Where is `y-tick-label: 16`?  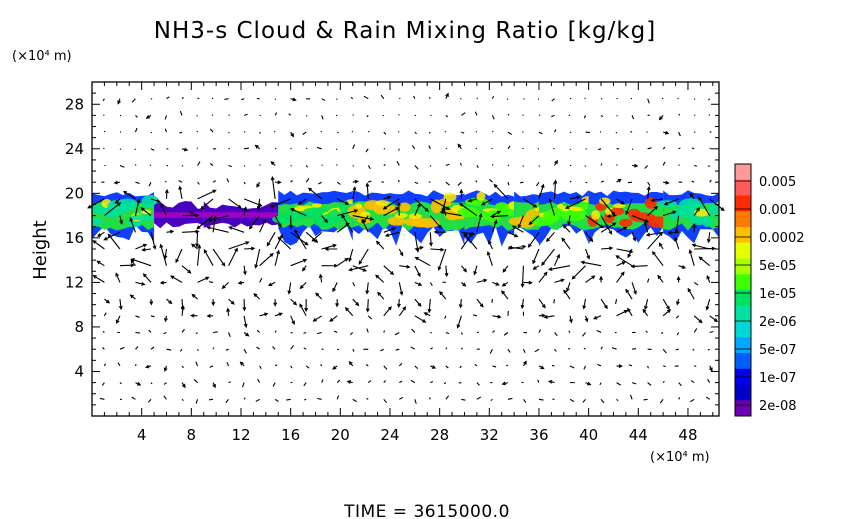 y-tick-label: 16 is located at coordinates (74, 238).